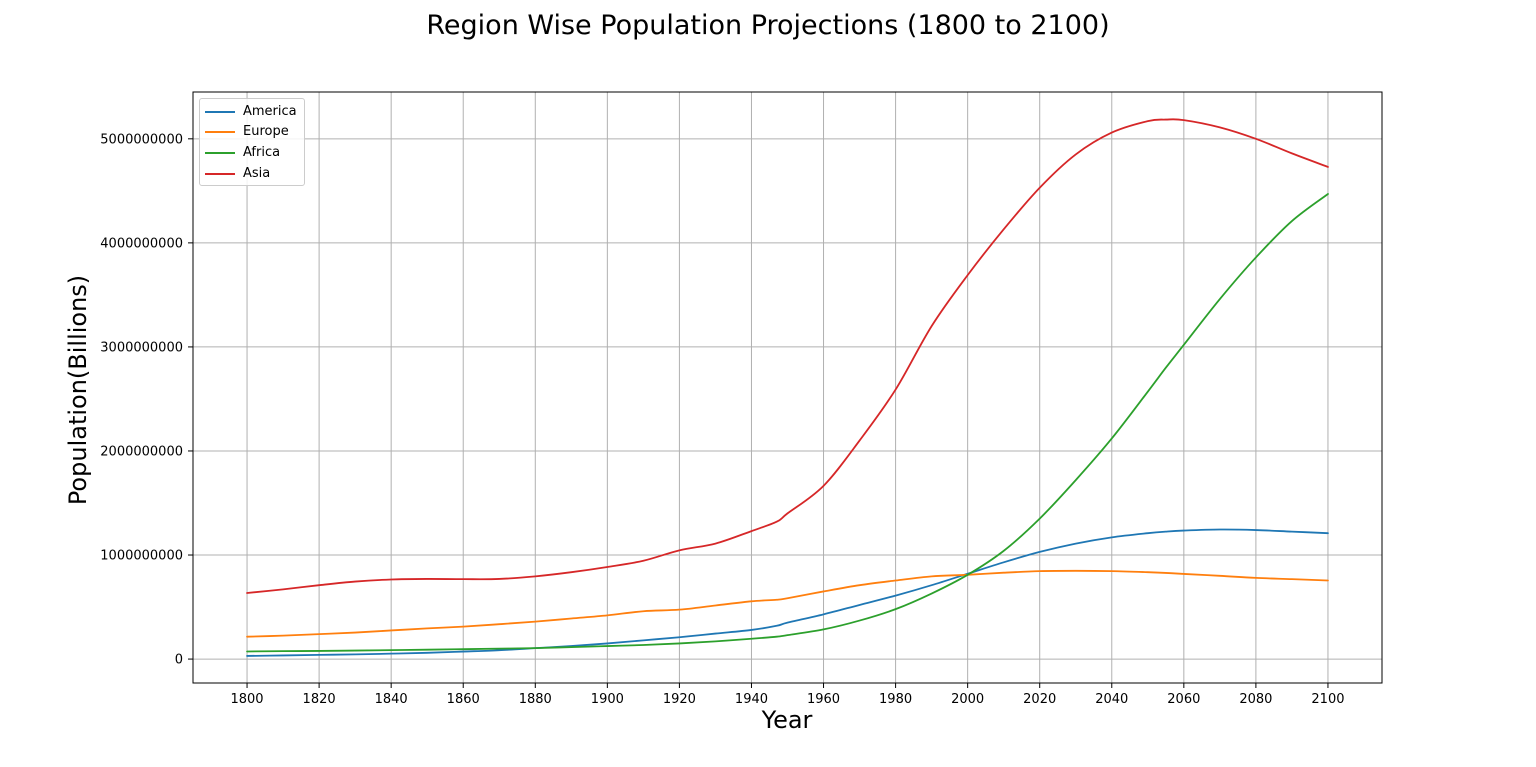 Image resolution: width=1536 pixels, height=767 pixels. Describe the element at coordinates (141, 347) in the screenshot. I see `y-tick-label: 3000000000` at that location.